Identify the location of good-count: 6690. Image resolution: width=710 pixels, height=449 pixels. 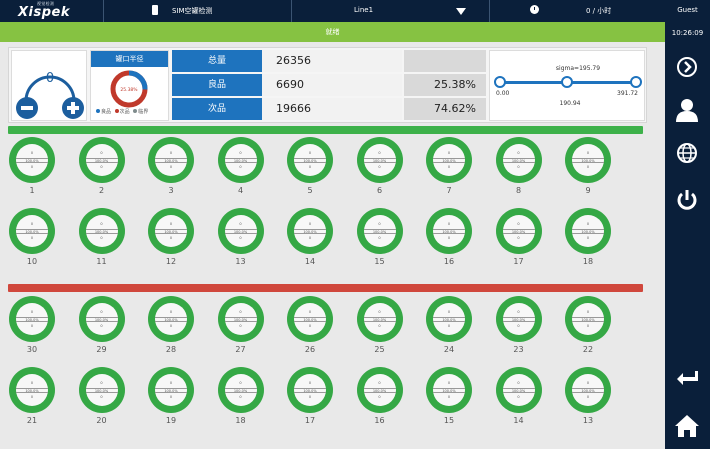
(332, 85).